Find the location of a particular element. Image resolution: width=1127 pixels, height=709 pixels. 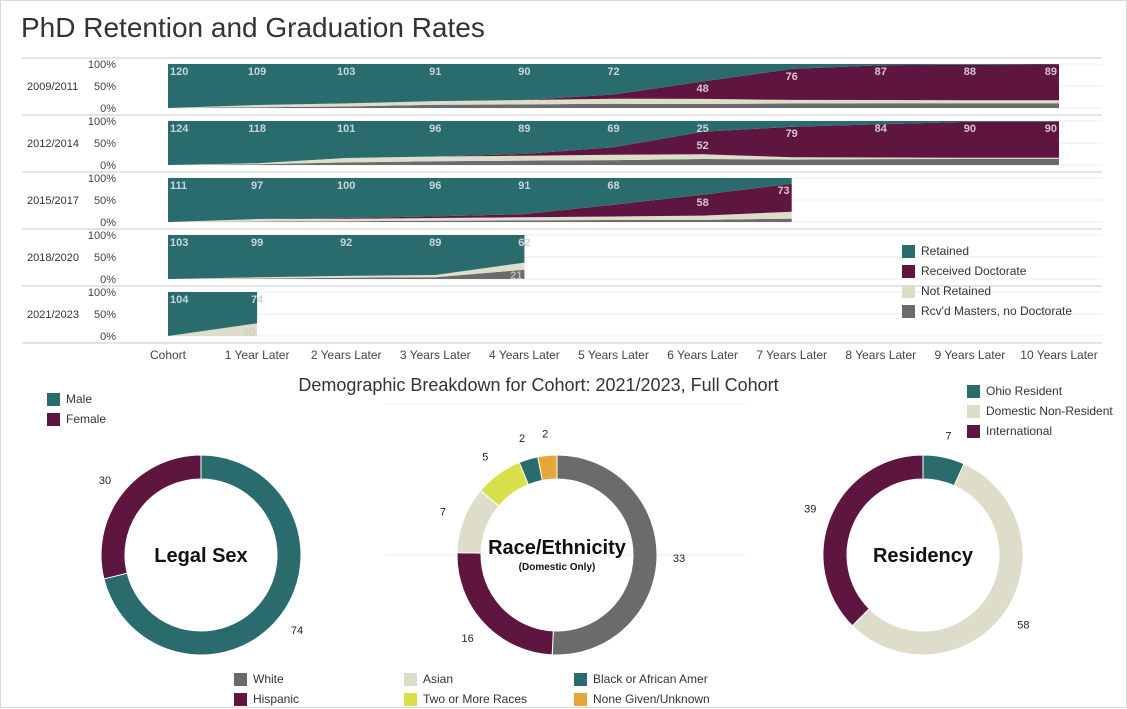

data-label-doctorate: 88 is located at coordinates (970, 72).